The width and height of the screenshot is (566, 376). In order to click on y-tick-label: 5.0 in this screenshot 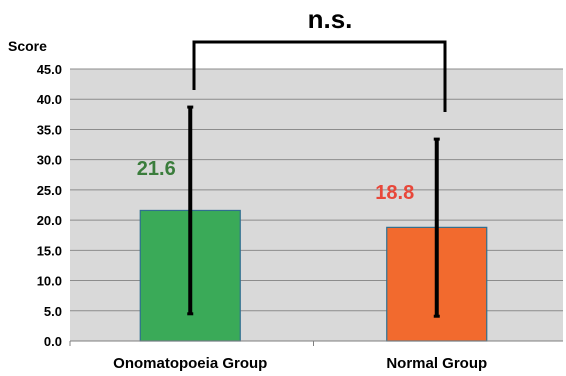, I will do `click(53, 311)`.